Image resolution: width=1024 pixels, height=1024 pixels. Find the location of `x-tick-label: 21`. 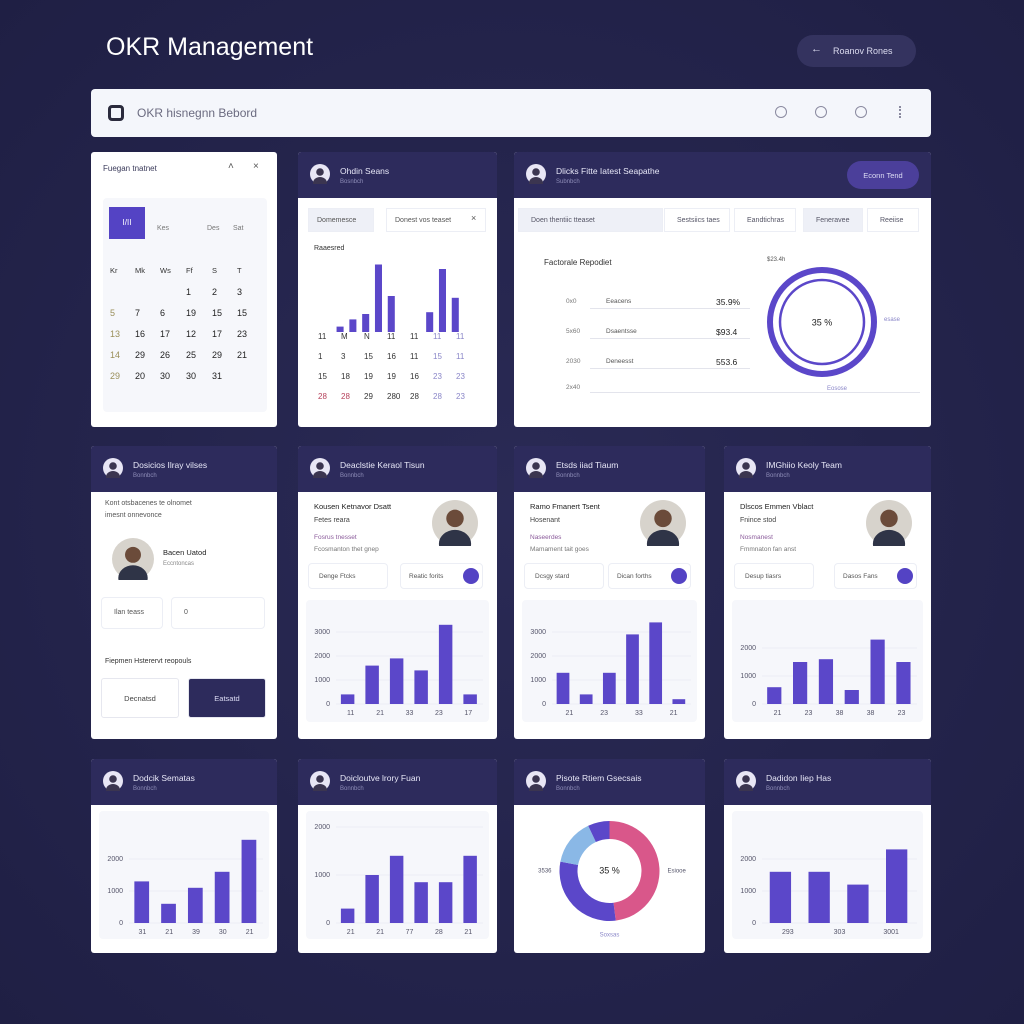

x-tick-label: 21 is located at coordinates (380, 932).